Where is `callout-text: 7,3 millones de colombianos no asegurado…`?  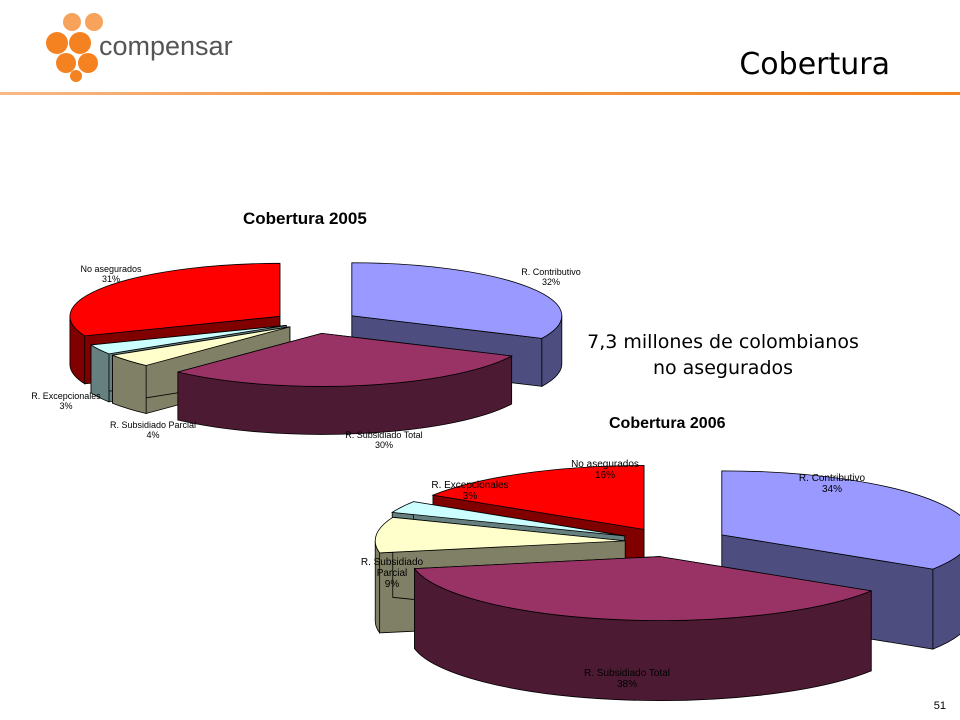 callout-text: 7,3 millones de colombianos no asegurado… is located at coordinates (723, 355).